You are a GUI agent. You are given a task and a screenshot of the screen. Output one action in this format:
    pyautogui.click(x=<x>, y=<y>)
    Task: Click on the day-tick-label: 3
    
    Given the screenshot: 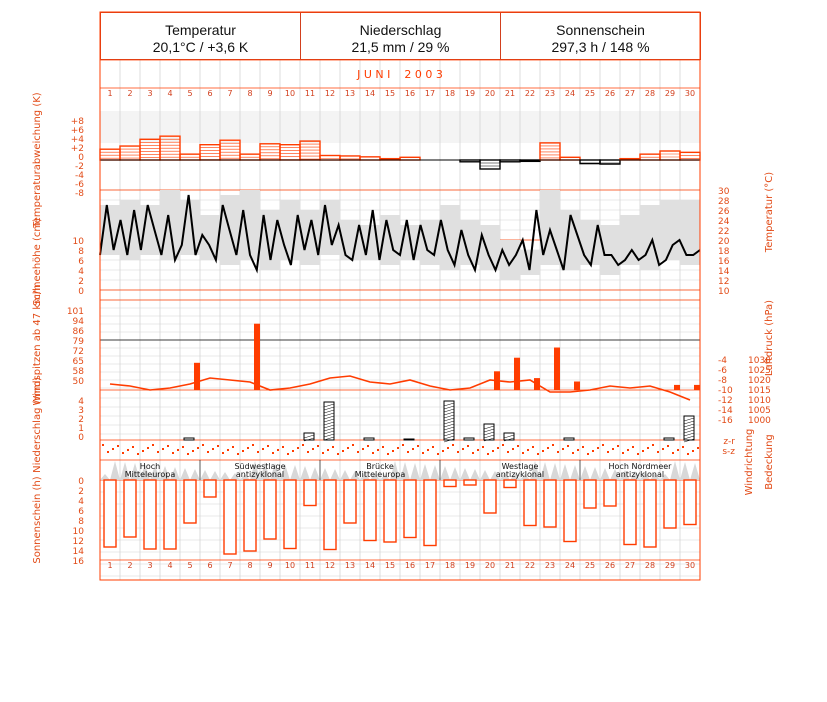 What is the action you would take?
    pyautogui.click(x=149, y=93)
    